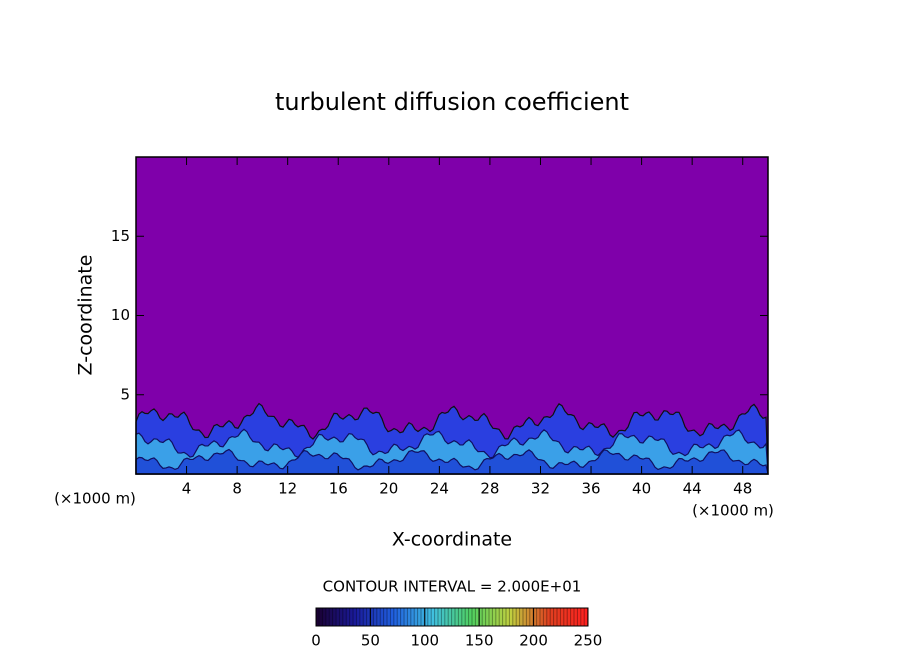 The width and height of the screenshot is (904, 658). Describe the element at coordinates (120, 315) in the screenshot. I see `y-tick-label: 10` at that location.